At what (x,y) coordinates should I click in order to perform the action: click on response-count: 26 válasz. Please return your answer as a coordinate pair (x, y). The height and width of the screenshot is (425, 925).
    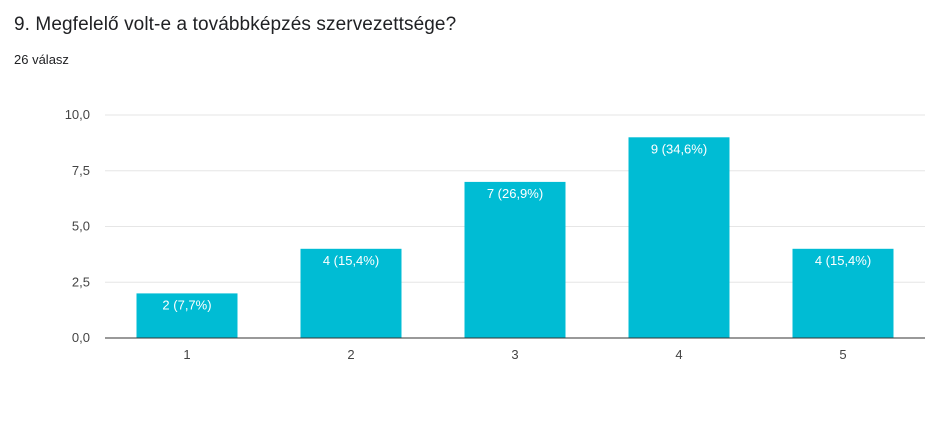
    Looking at the image, I should click on (41, 59).